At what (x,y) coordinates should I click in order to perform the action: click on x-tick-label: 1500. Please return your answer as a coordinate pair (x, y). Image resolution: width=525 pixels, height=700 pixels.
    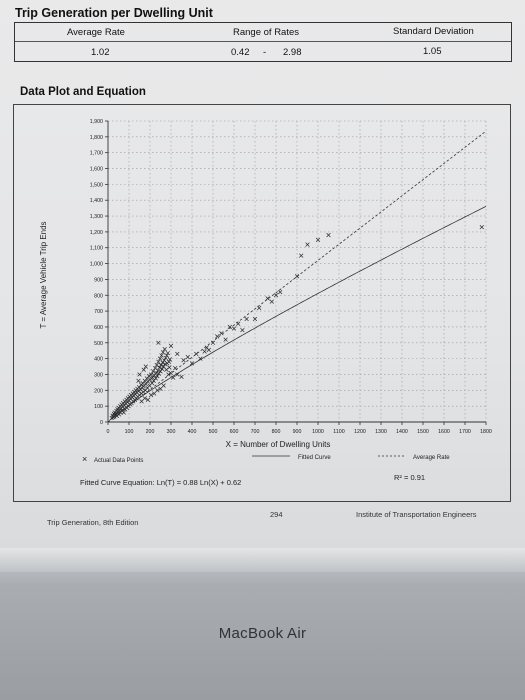
    Looking at the image, I should click on (423, 432).